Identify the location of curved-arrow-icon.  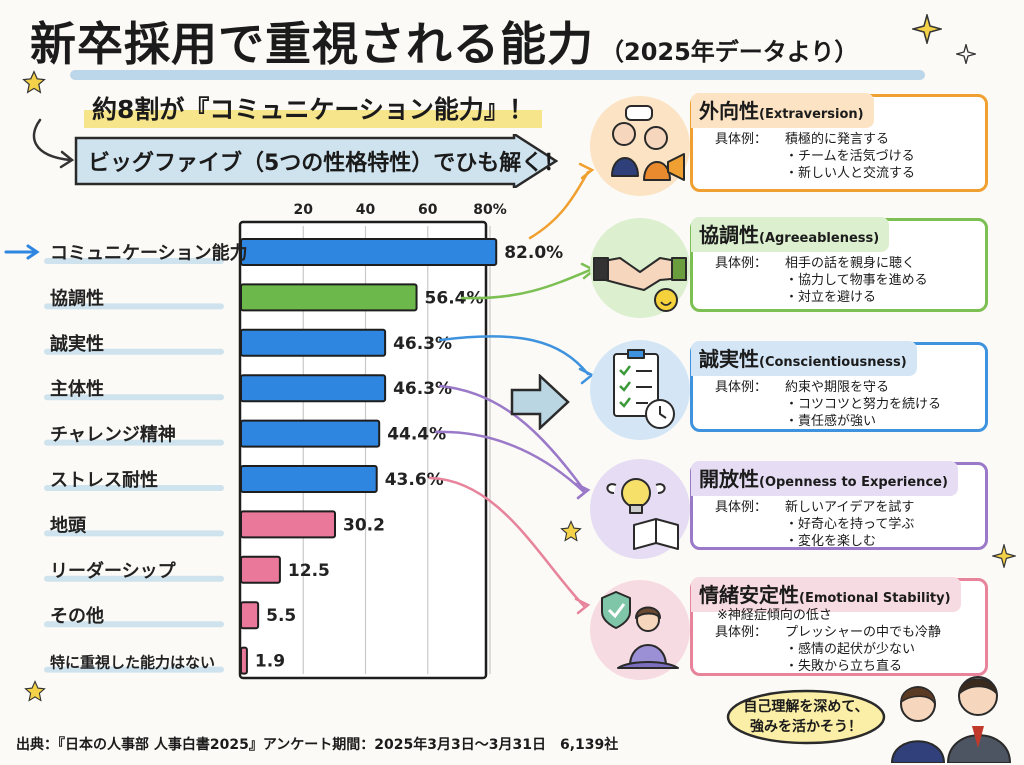
(53, 143).